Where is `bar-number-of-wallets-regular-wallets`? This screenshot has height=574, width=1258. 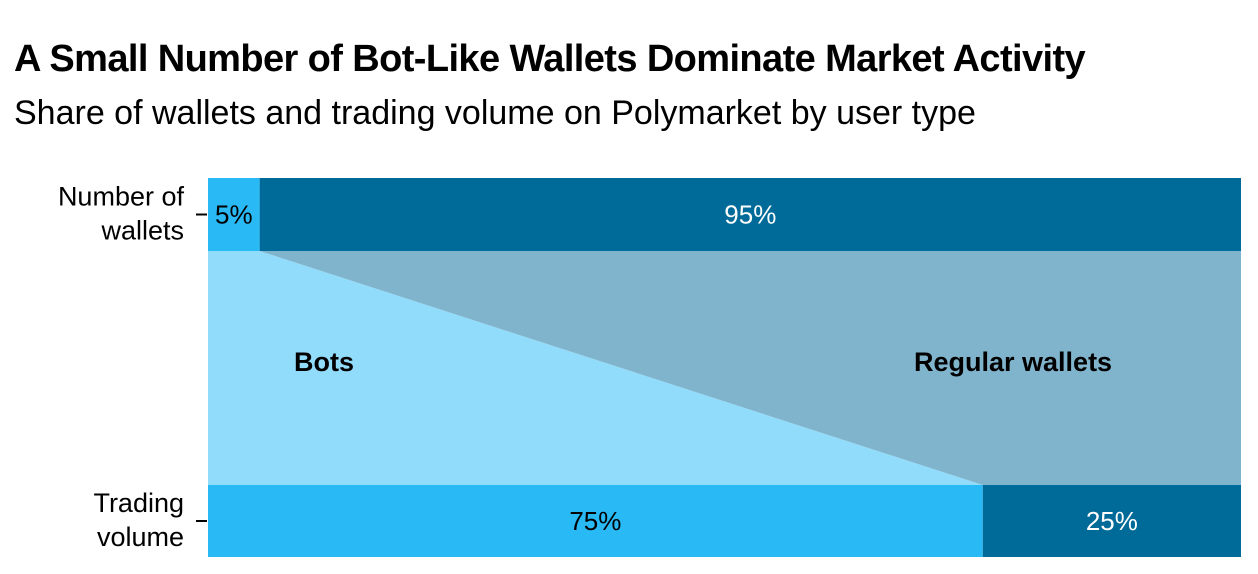
bar-number-of-wallets-regular-wallets is located at coordinates (750, 214).